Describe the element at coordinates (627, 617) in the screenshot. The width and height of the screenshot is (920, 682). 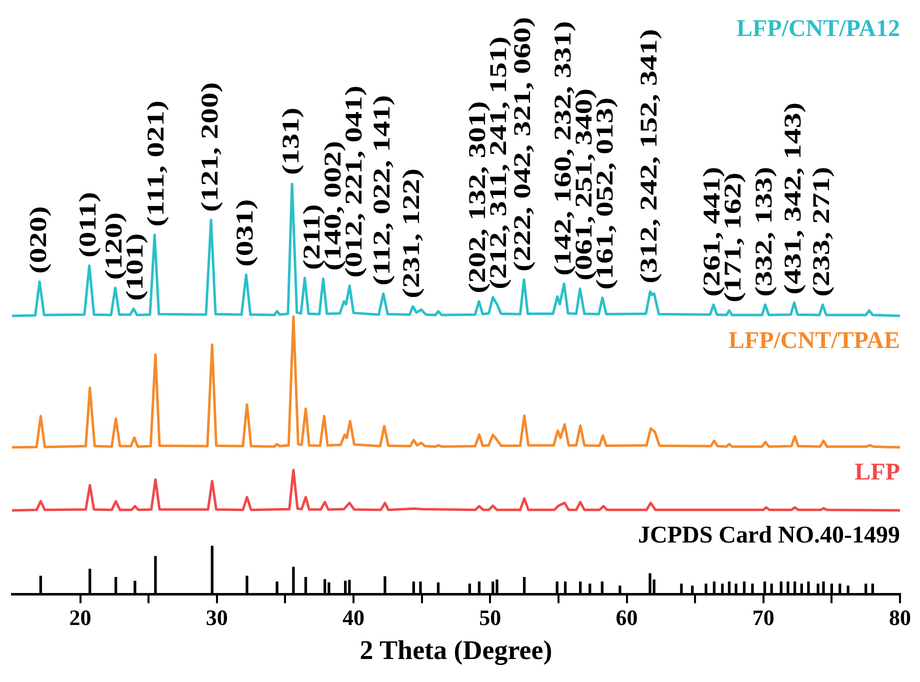
I see `x-tick-label: 60` at that location.